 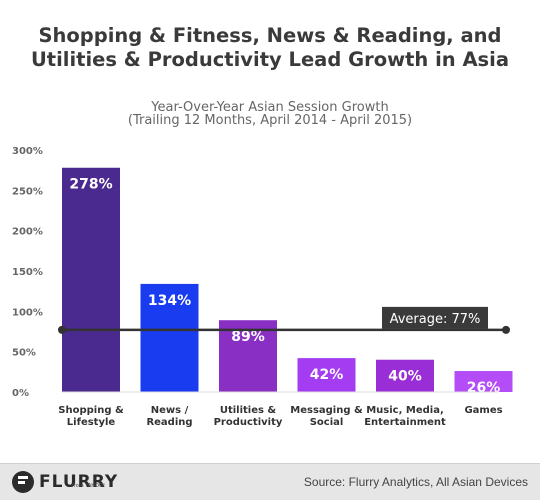 What do you see at coordinates (20, 393) in the screenshot?
I see `y-tick-label: 0%` at bounding box center [20, 393].